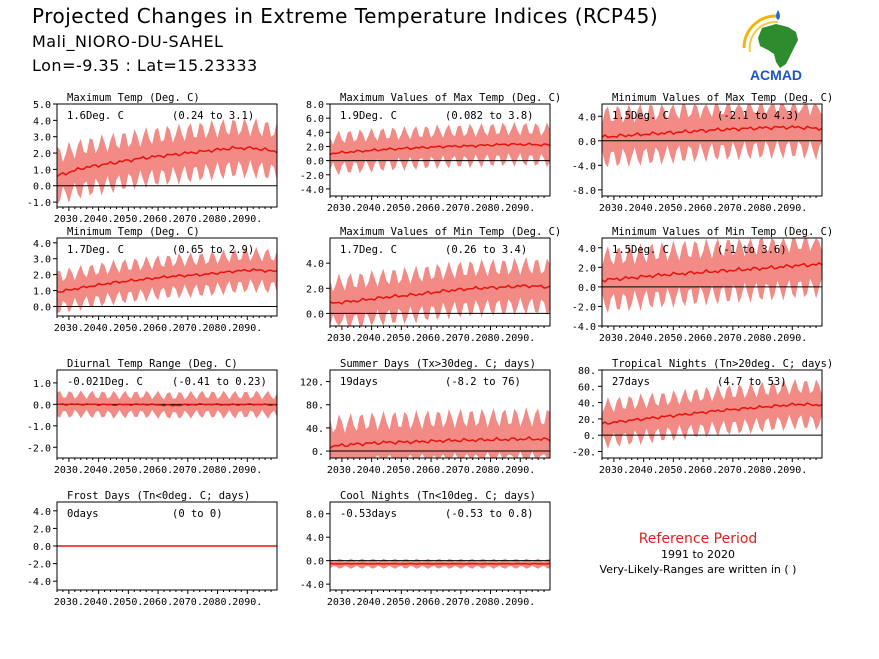 Image resolution: width=879 pixels, height=659 pixels. What do you see at coordinates (95, 116) in the screenshot?
I see `chart-stat: 1.6Deg. C` at bounding box center [95, 116].